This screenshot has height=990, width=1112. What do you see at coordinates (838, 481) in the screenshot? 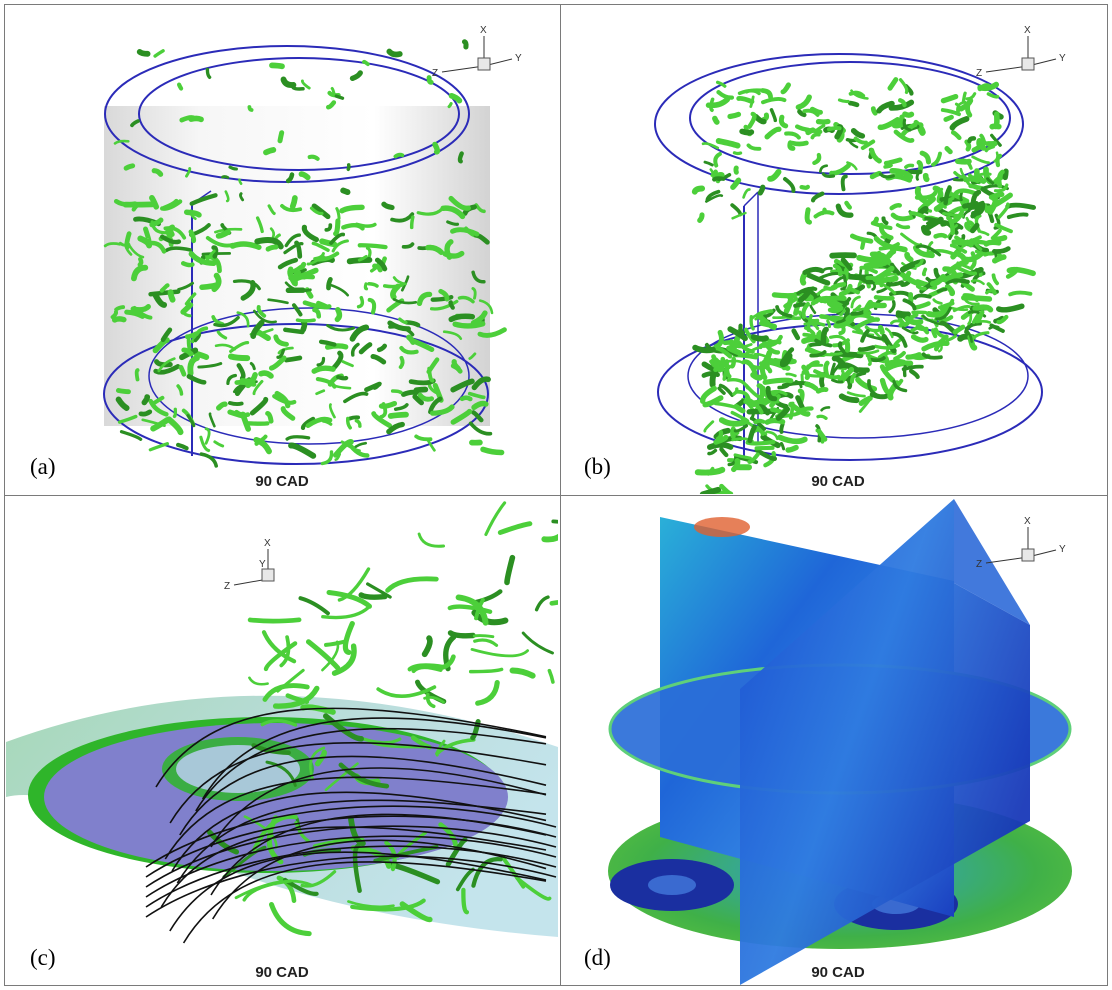
I see `panel-caption-b: 90 CAD` at bounding box center [838, 481].